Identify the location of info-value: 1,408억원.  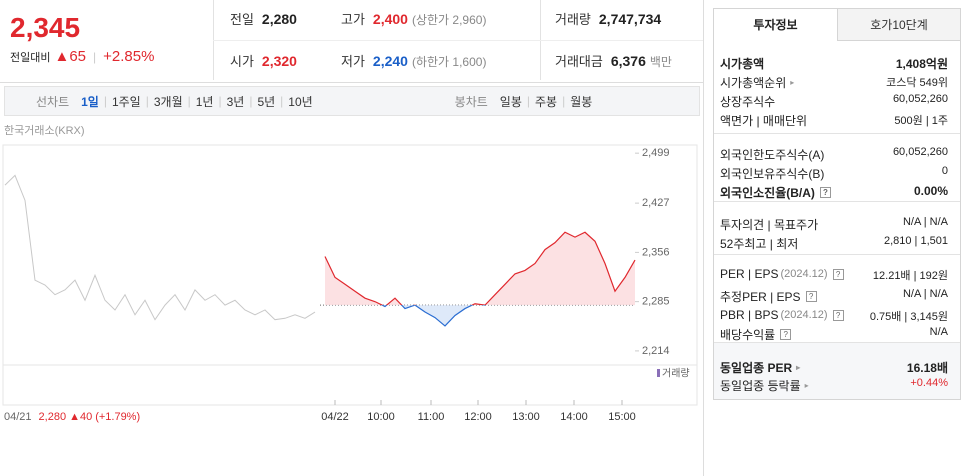
(921, 64).